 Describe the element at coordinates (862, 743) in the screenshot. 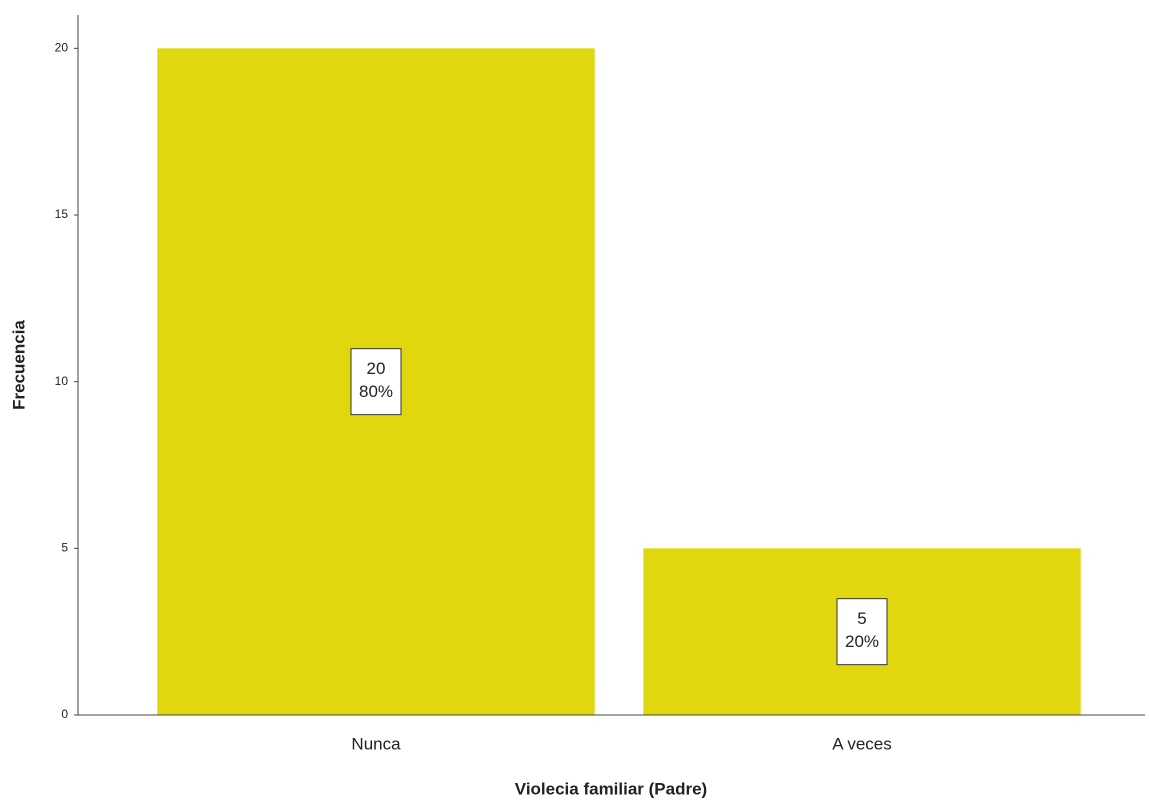

I see `x-tick-label: A veces` at that location.